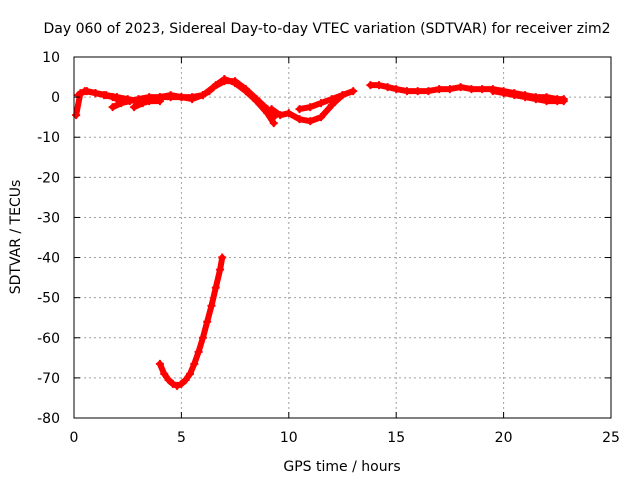 This screenshot has width=640, height=480. Describe the element at coordinates (181, 438) in the screenshot. I see `x-tick-label: 5` at that location.